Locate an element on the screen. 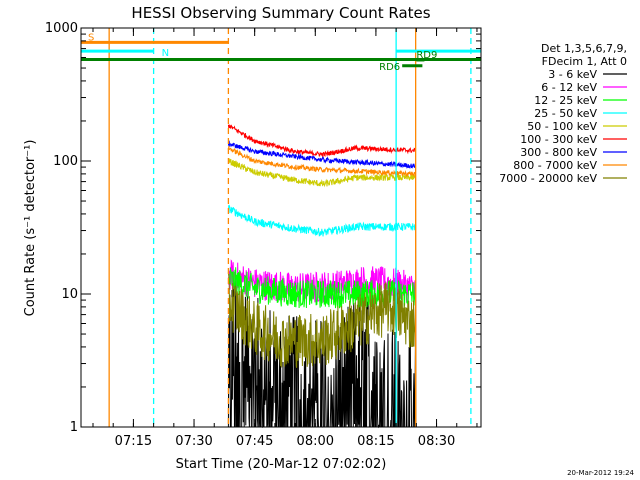  chart-title: HESSI Observing Summary Count Rates is located at coordinates (280, 13).